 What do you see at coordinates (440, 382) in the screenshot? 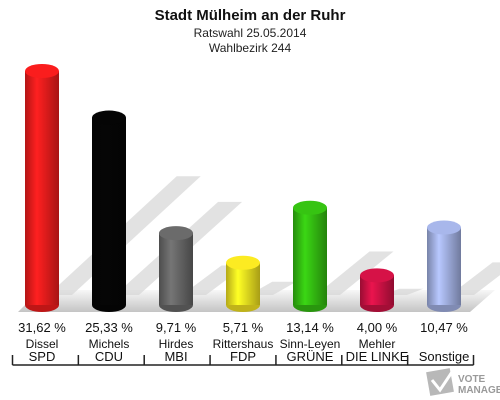
I see `ballot-check-icon` at bounding box center [440, 382].